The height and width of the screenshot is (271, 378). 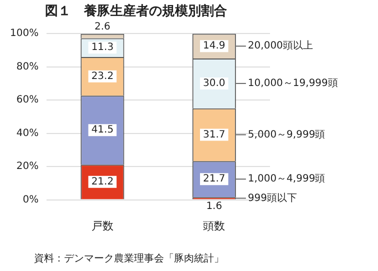 What do you see at coordinates (214, 46) in the screenshot?
I see `data-label: 14.9` at bounding box center [214, 46].